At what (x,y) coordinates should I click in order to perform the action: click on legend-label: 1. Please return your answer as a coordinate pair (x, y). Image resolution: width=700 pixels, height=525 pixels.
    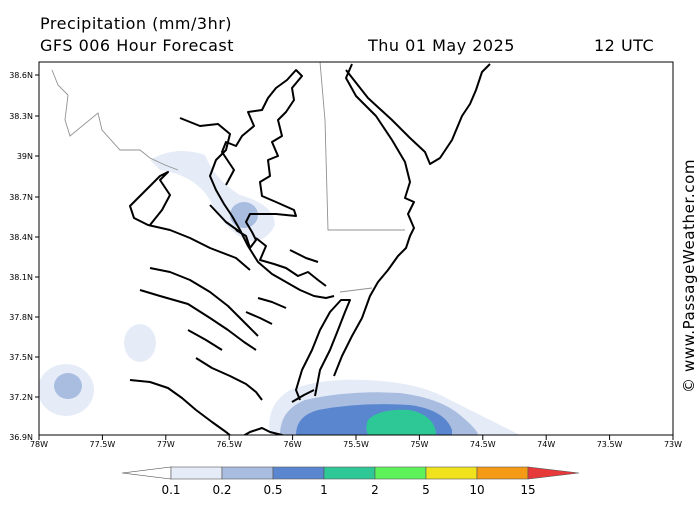
    Looking at the image, I should click on (324, 490).